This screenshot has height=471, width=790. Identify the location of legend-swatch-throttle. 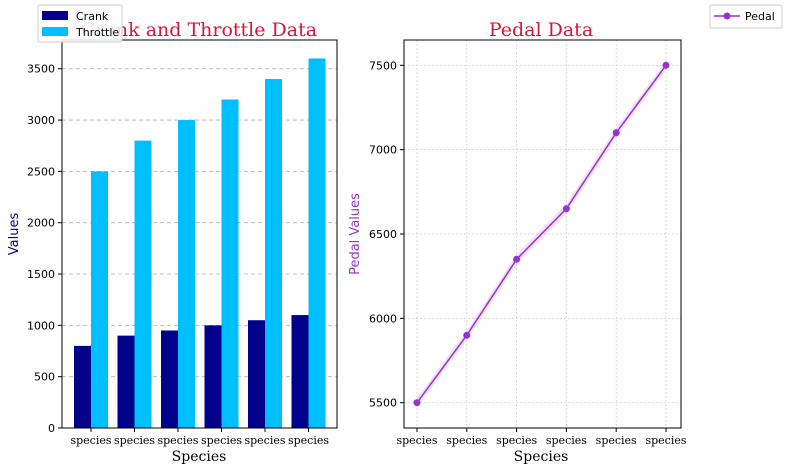
(55, 31).